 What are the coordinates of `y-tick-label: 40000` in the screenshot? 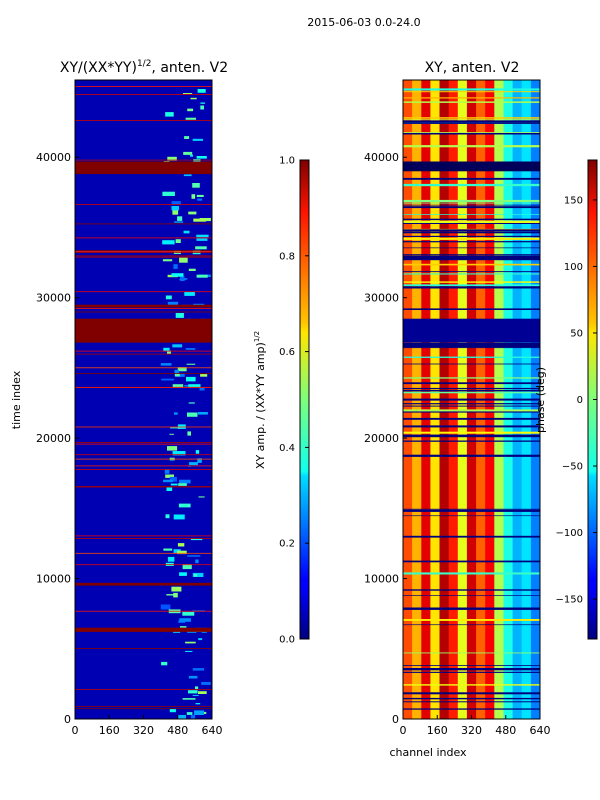 It's located at (381, 157).